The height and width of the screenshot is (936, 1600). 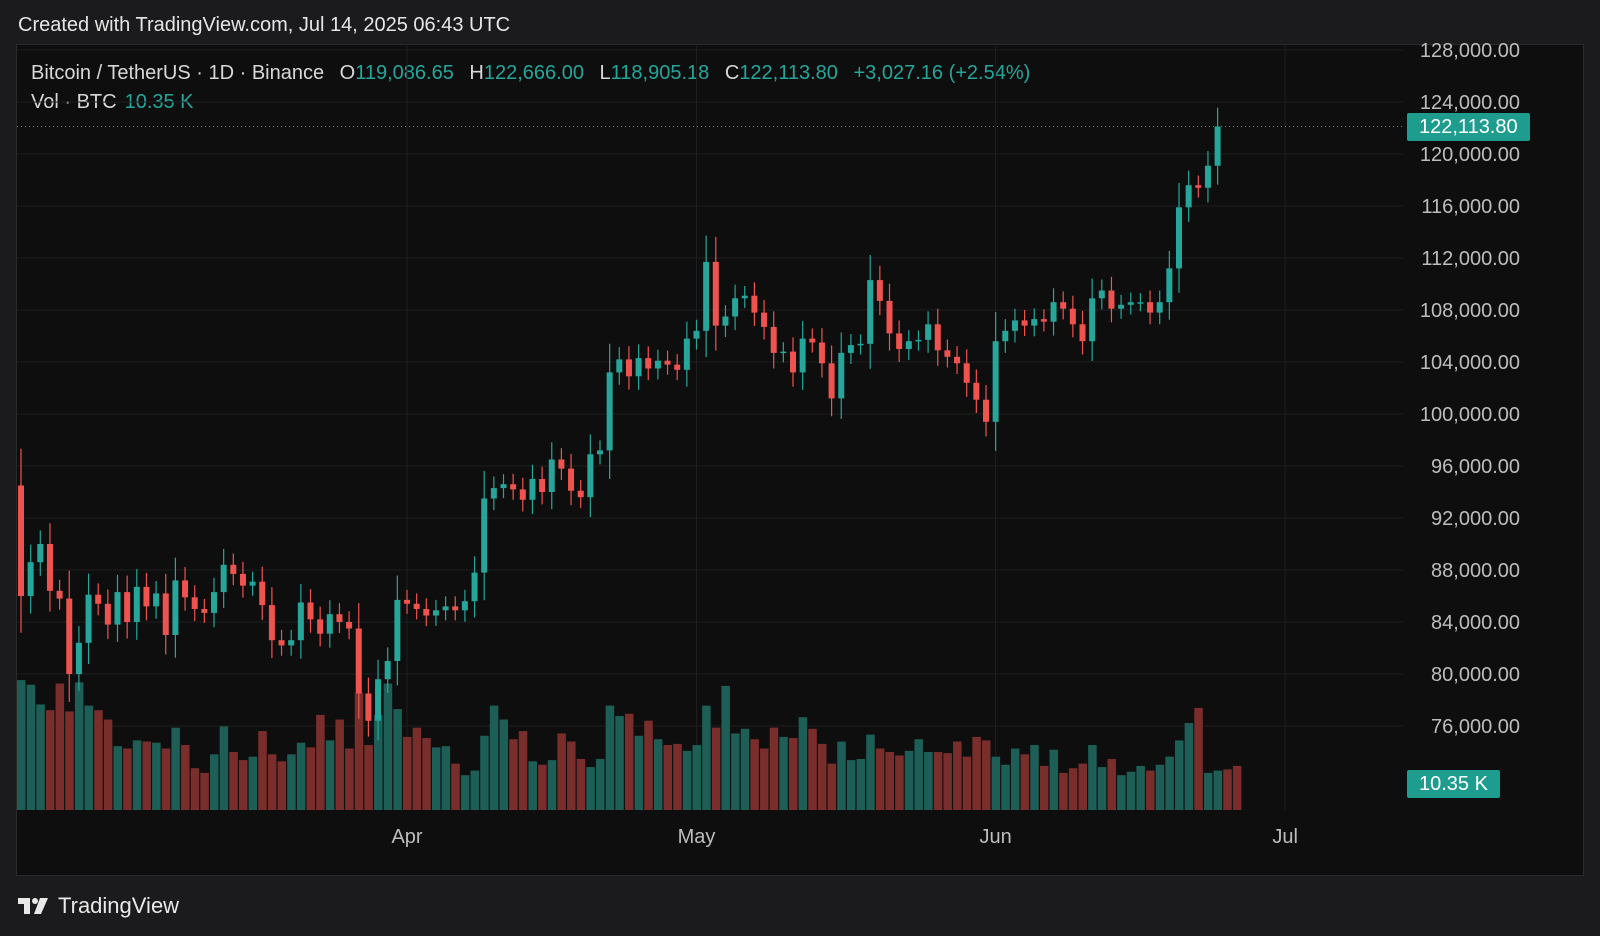 I want to click on y-tick-label: 108,000.00, so click(x=1470, y=311).